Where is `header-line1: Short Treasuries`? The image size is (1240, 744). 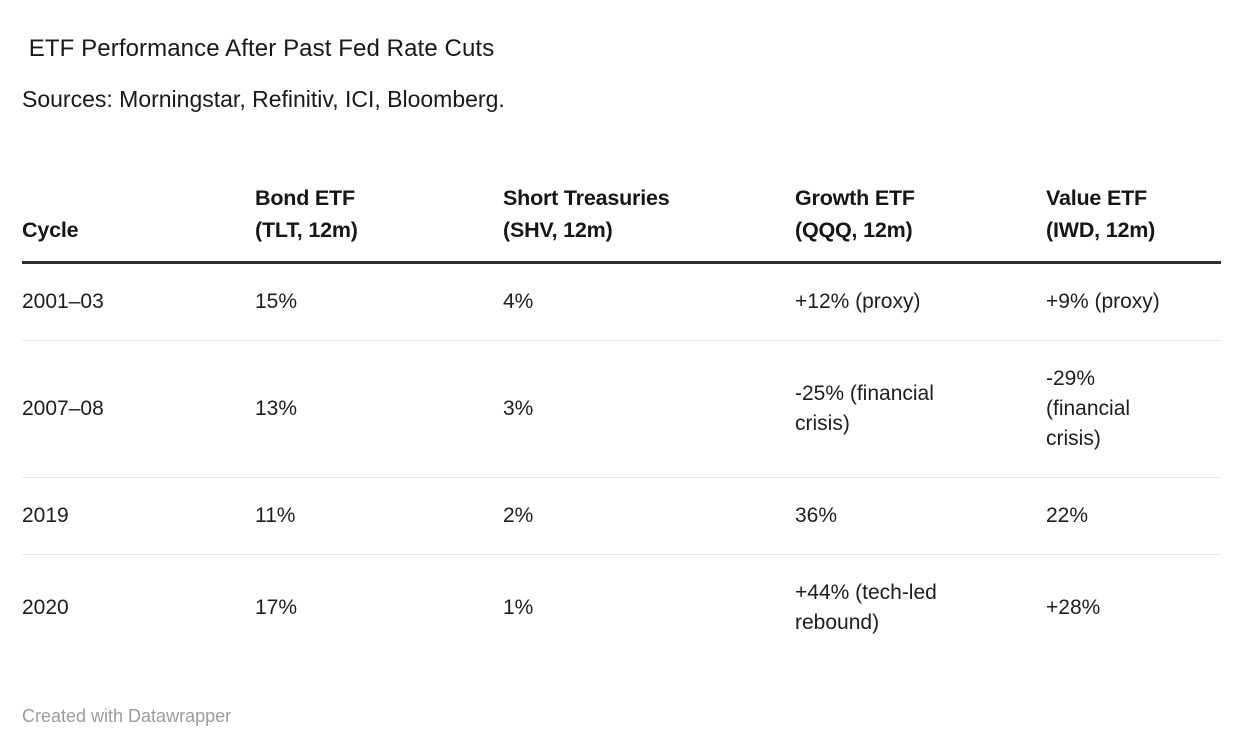
header-line1: Short Treasuries is located at coordinates (586, 198).